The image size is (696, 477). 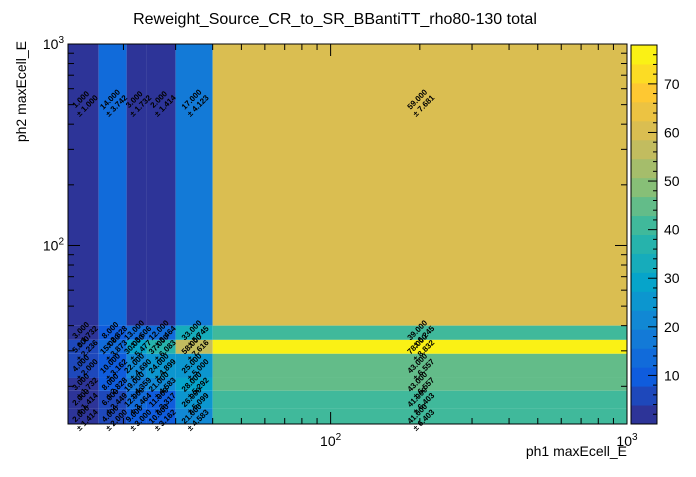 I want to click on x-axis-tick-label: 10³, so click(x=627, y=440).